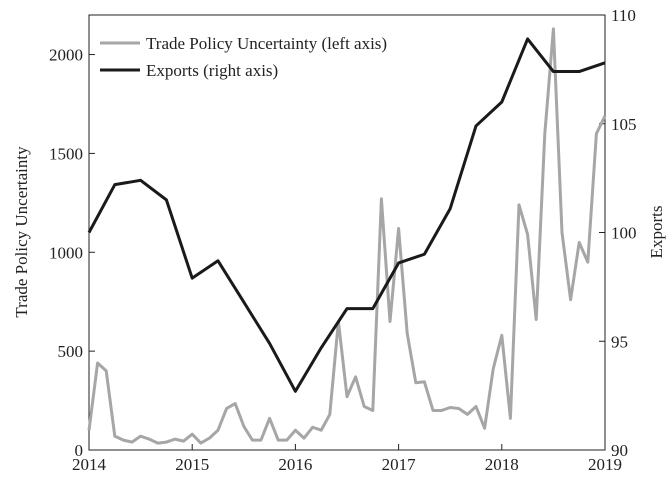 The image size is (671, 480). I want to click on legend-label: Exports (right axis), so click(212, 70).